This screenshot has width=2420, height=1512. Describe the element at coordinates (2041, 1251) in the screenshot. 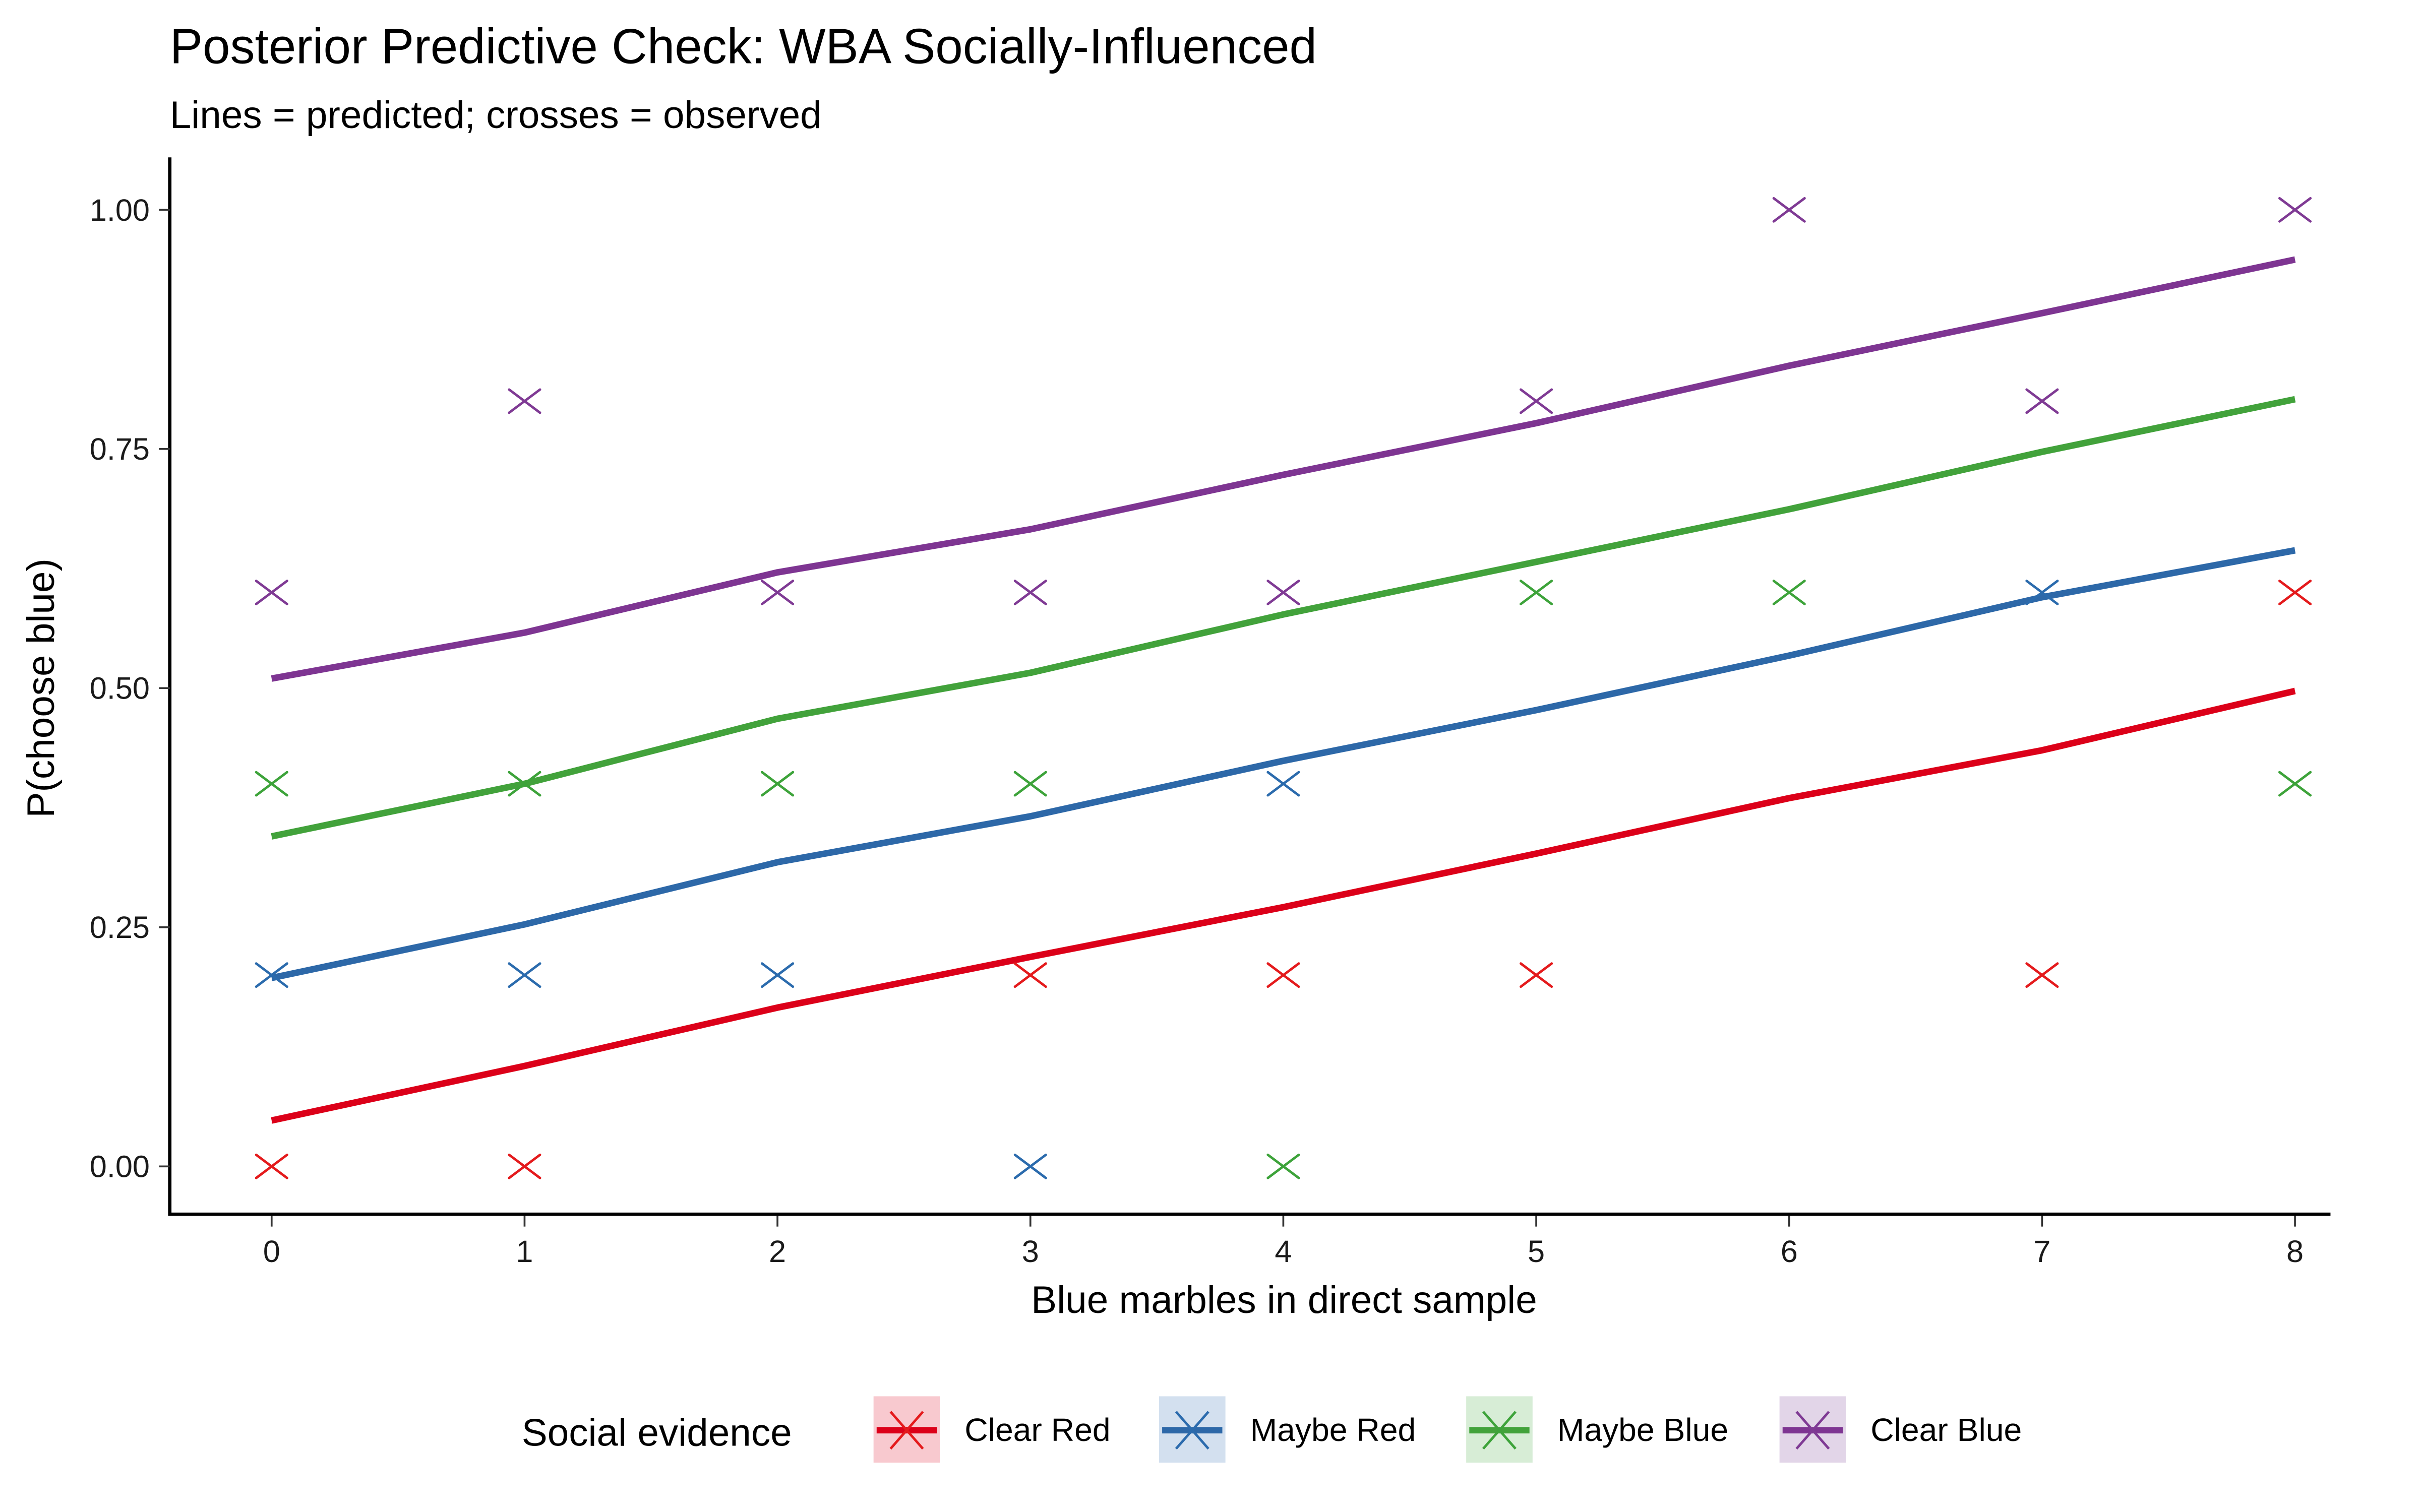

I see `x-tick-label: 7` at that location.